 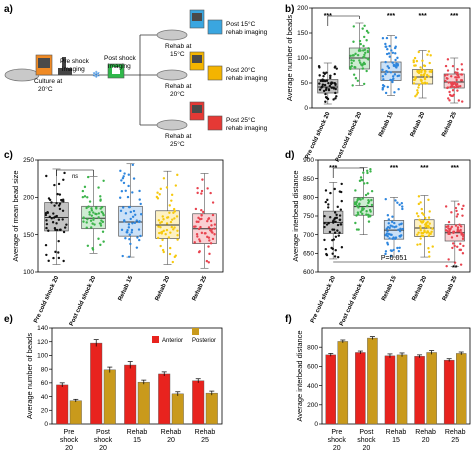 What do you see at coordinates (172, 35) in the screenshot?
I see `dish-icon` at bounding box center [172, 35].